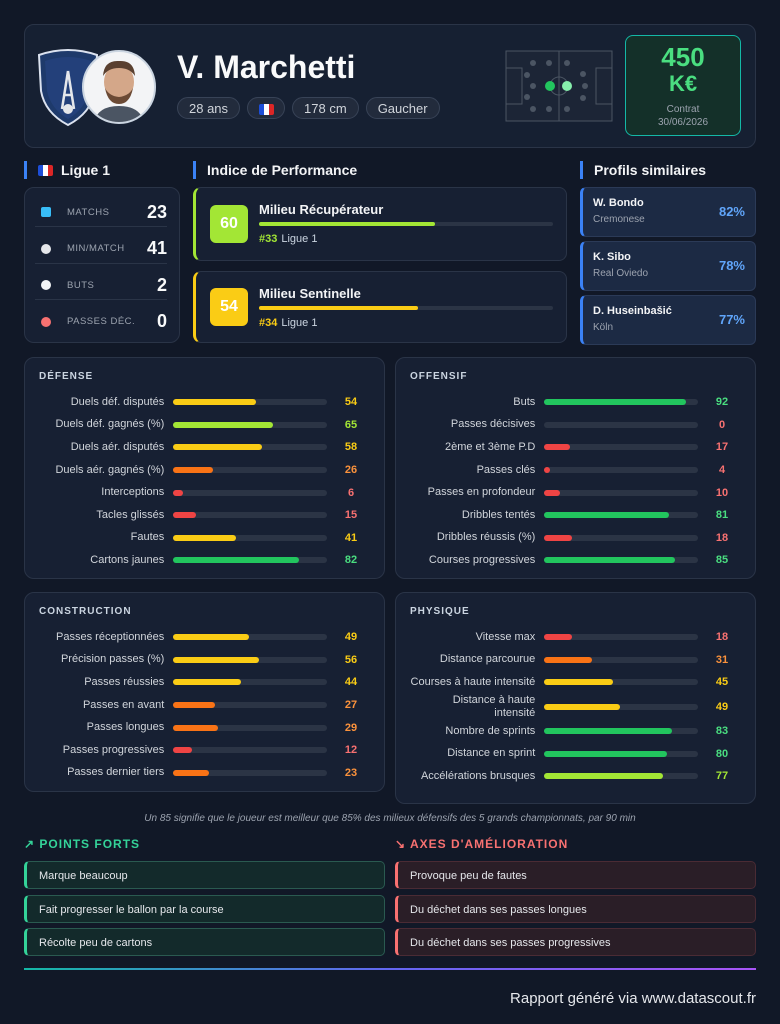  What do you see at coordinates (101, 285) in the screenshot?
I see `league-stat: BUTS 2` at bounding box center [101, 285].